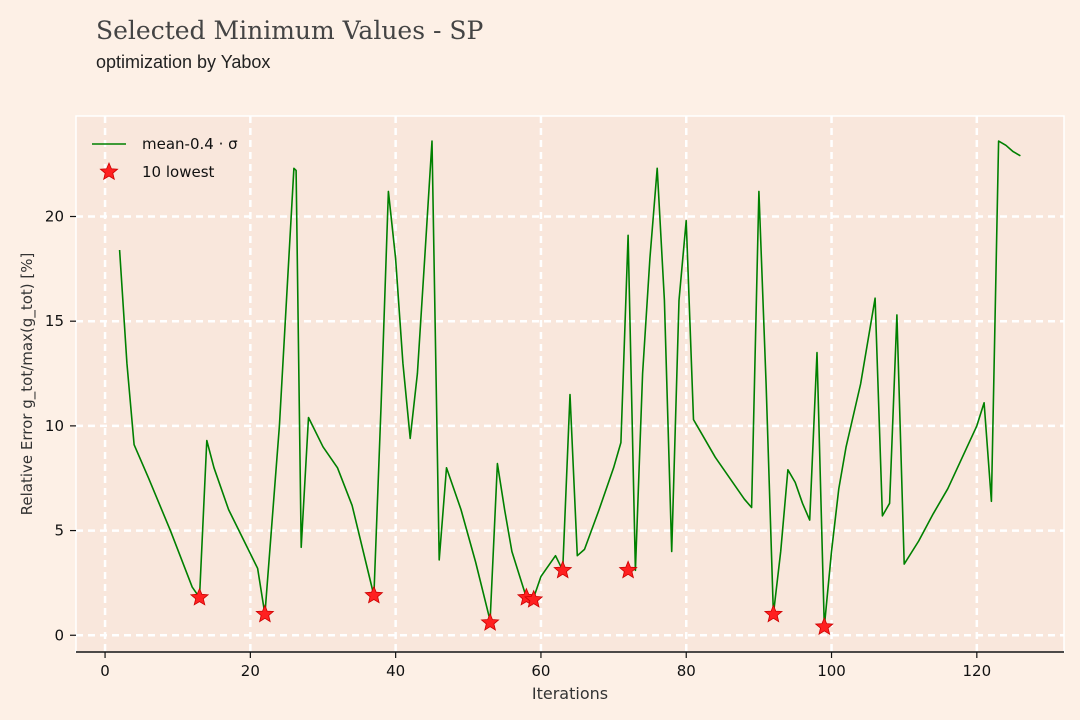 This screenshot has height=720, width=1080. I want to click on x-tick-label: 120, so click(977, 671).